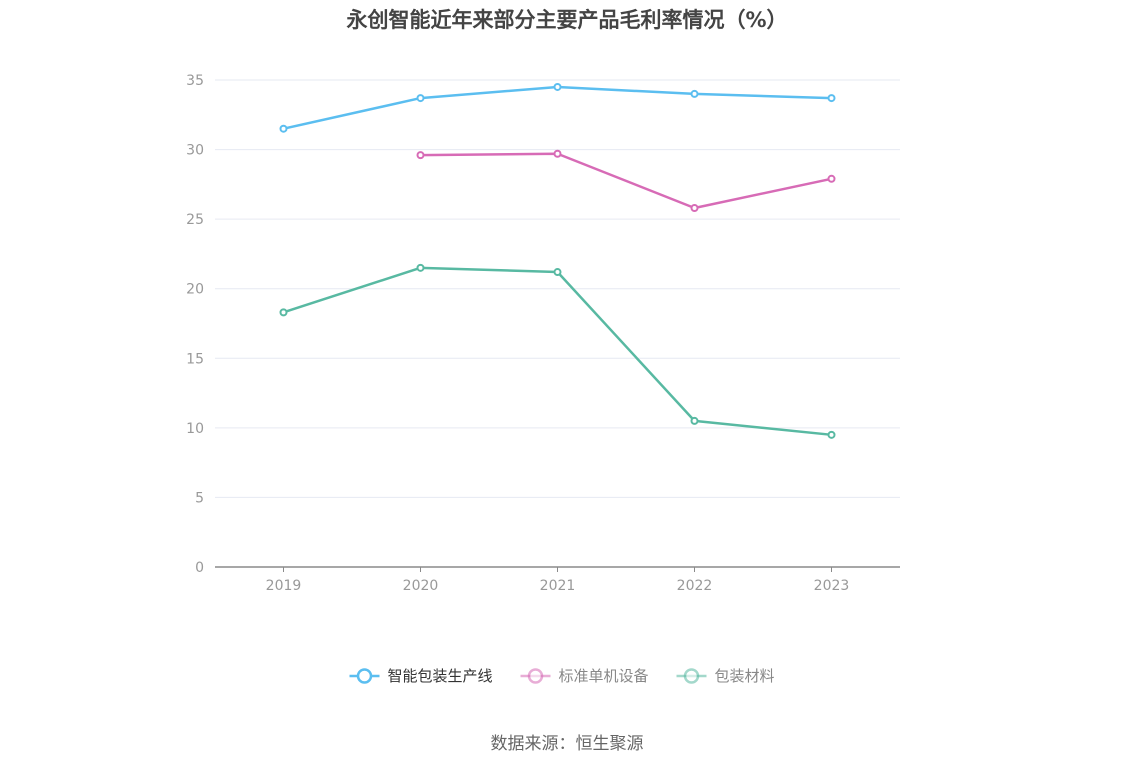 Image resolution: width=1134 pixels, height=766 pixels. I want to click on chart-title: 永创智能近年来部分主要产品毛利率情况（%）, so click(567, 20).